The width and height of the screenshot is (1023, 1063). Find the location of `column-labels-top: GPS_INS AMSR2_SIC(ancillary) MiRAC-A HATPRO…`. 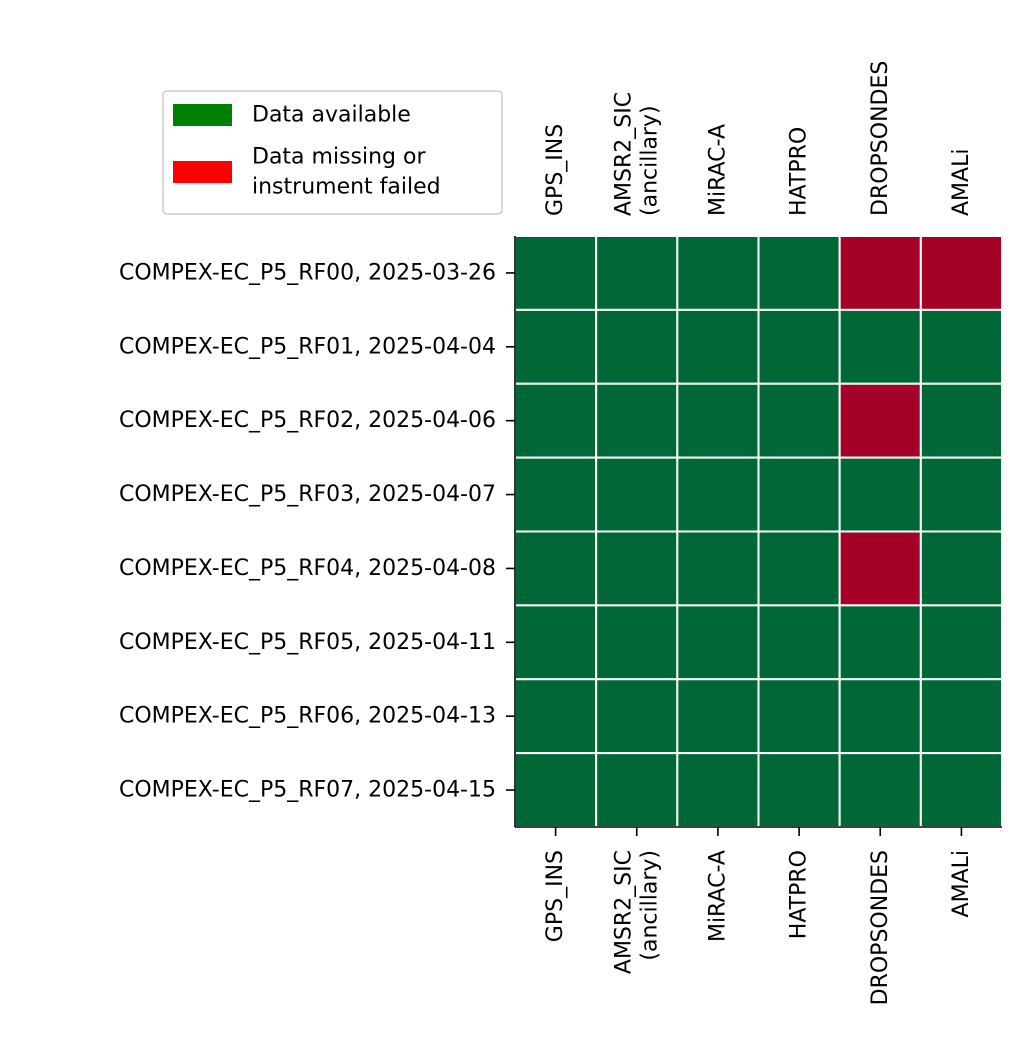

column-labels-top: GPS_INS AMSR2_SIC(ancillary) MiRAC-A HATPRO… is located at coordinates (758, 138).